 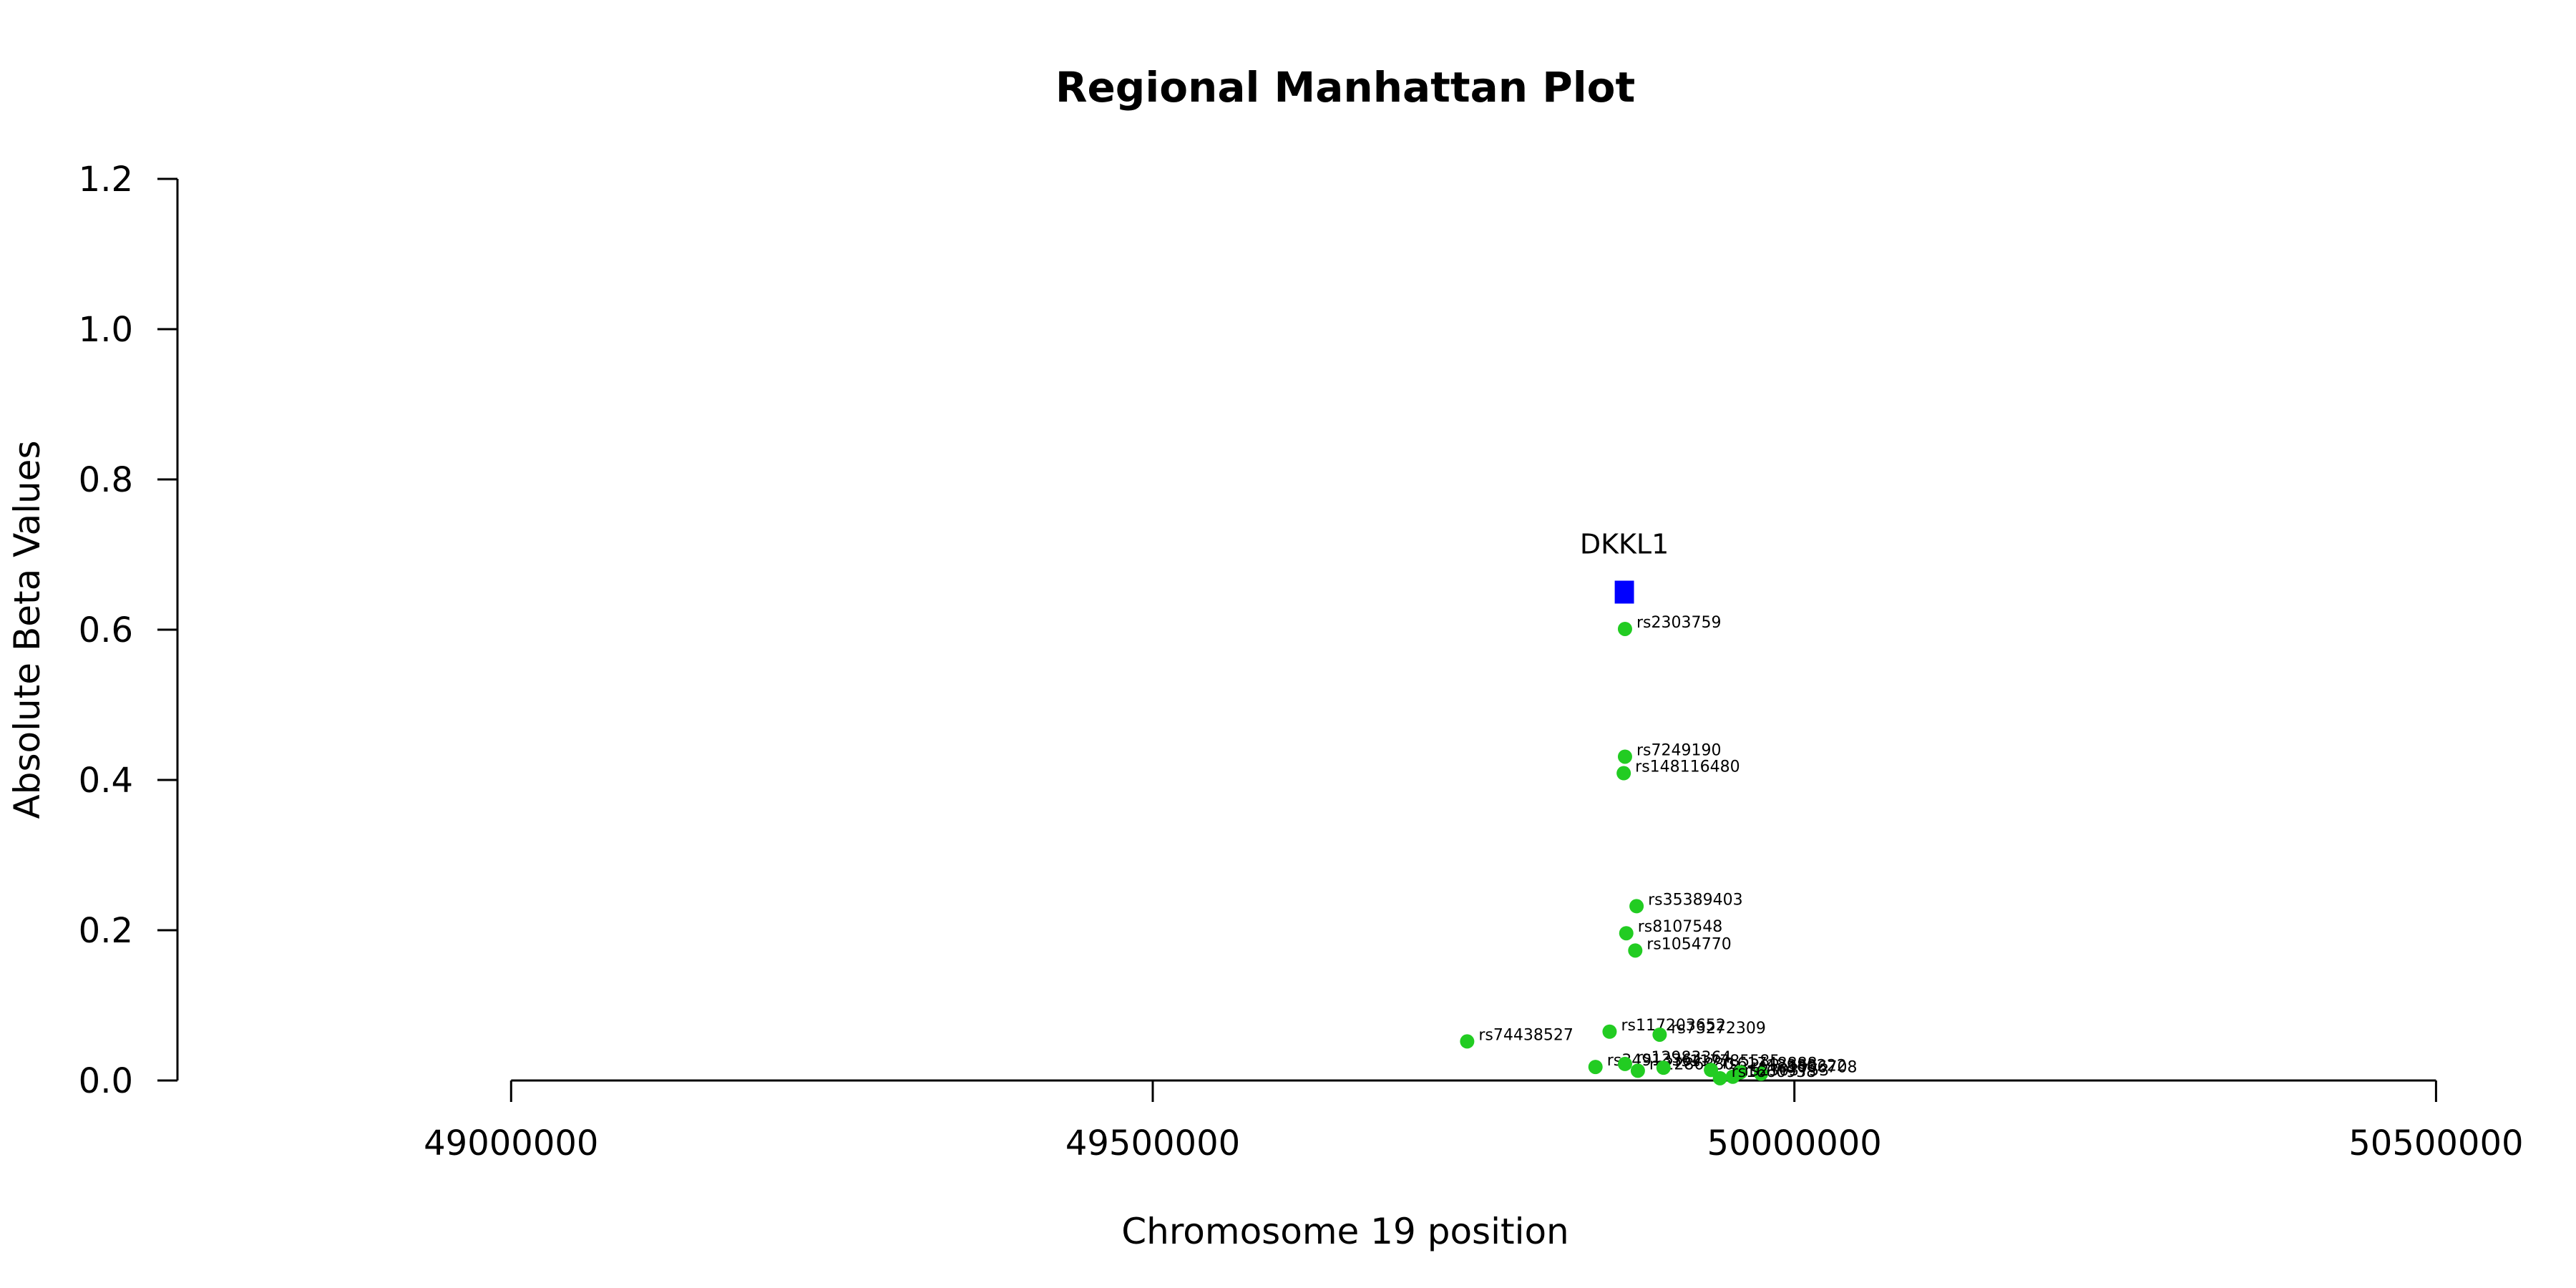 What do you see at coordinates (1679, 623) in the screenshot?
I see `snp-label: rs2303759` at bounding box center [1679, 623].